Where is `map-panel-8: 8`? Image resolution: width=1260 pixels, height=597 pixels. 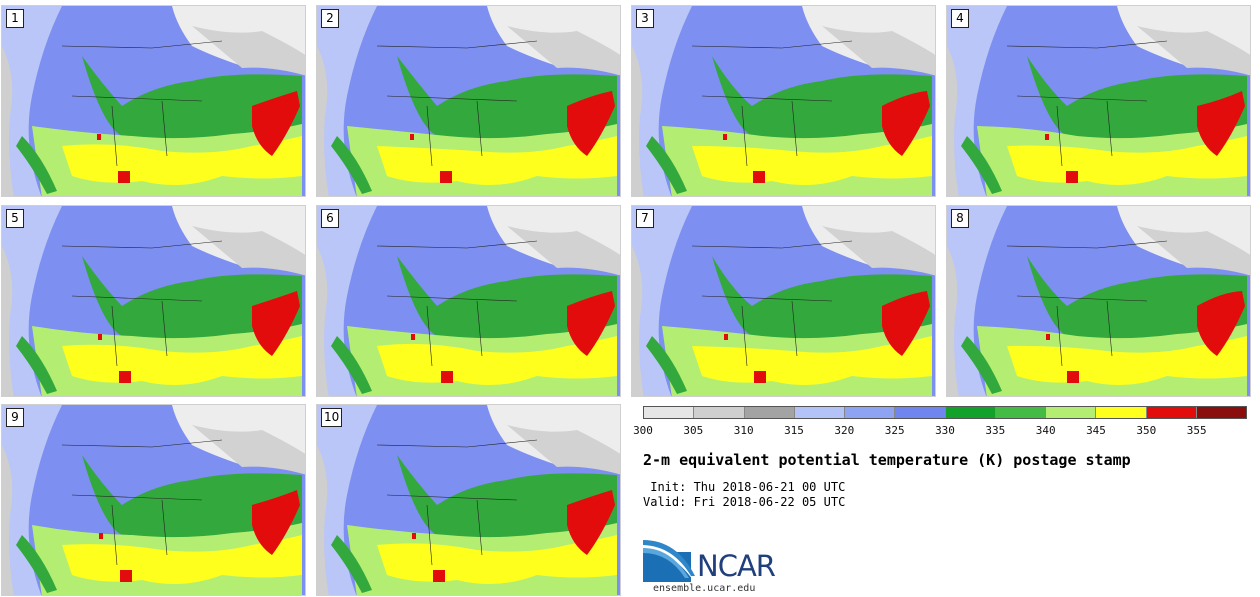
map-panel-8: 8 is located at coordinates (1098, 301).